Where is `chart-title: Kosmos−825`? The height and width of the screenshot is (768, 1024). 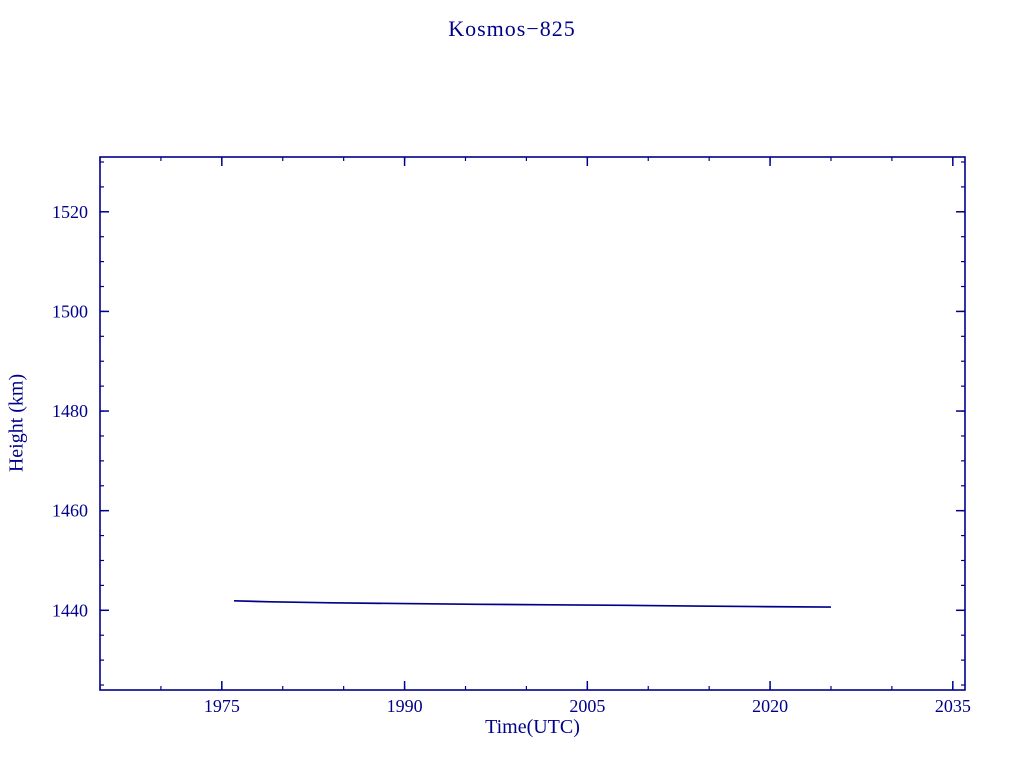
chart-title: Kosmos−825 is located at coordinates (512, 28).